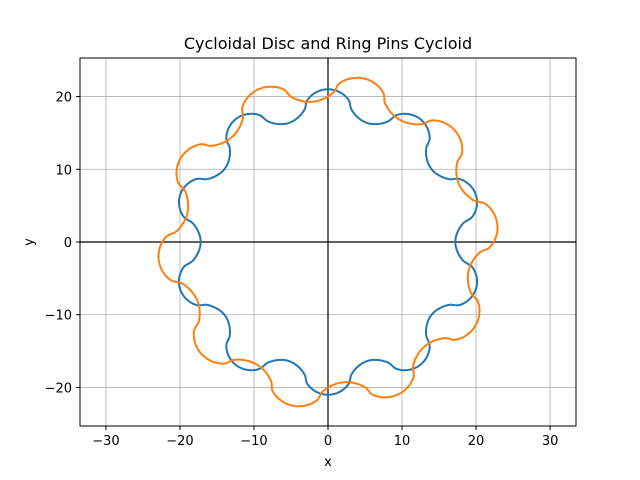  Describe the element at coordinates (179, 441) in the screenshot. I see `x-tick-label: −20` at that location.